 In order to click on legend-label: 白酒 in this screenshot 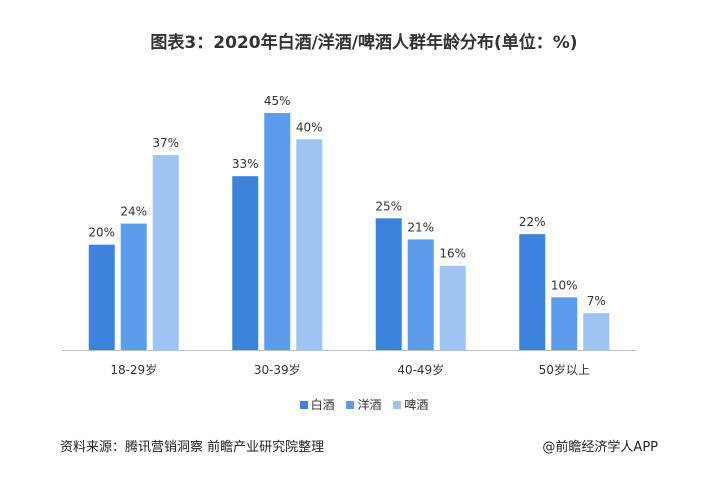, I will do `click(322, 405)`.